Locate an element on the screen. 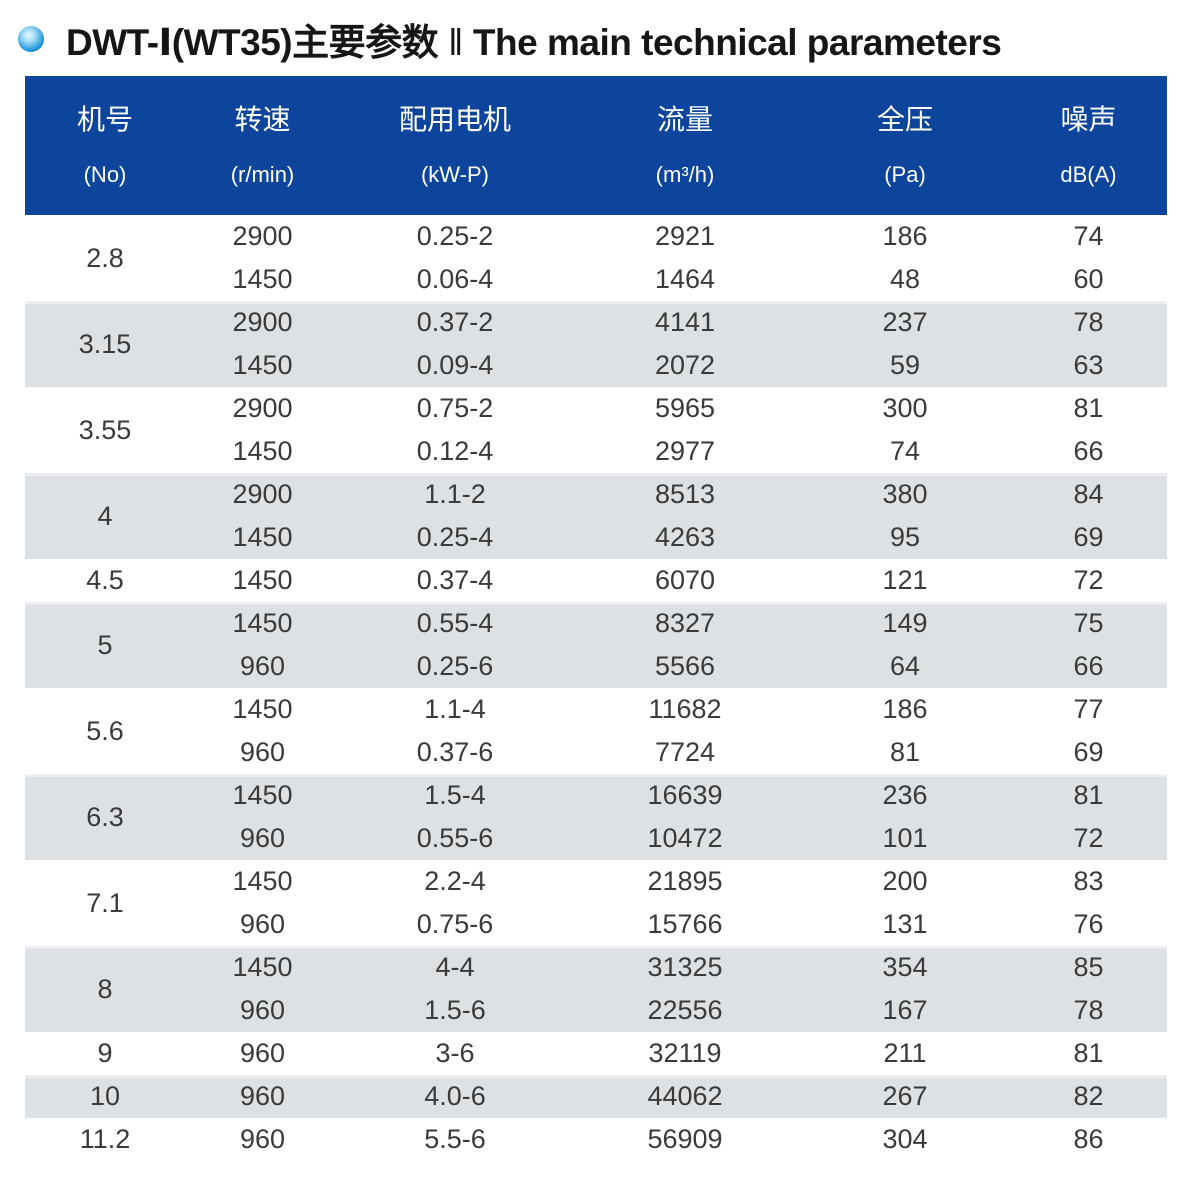 This screenshot has width=1191, height=1193. noise-cell: 75 is located at coordinates (1088, 623).